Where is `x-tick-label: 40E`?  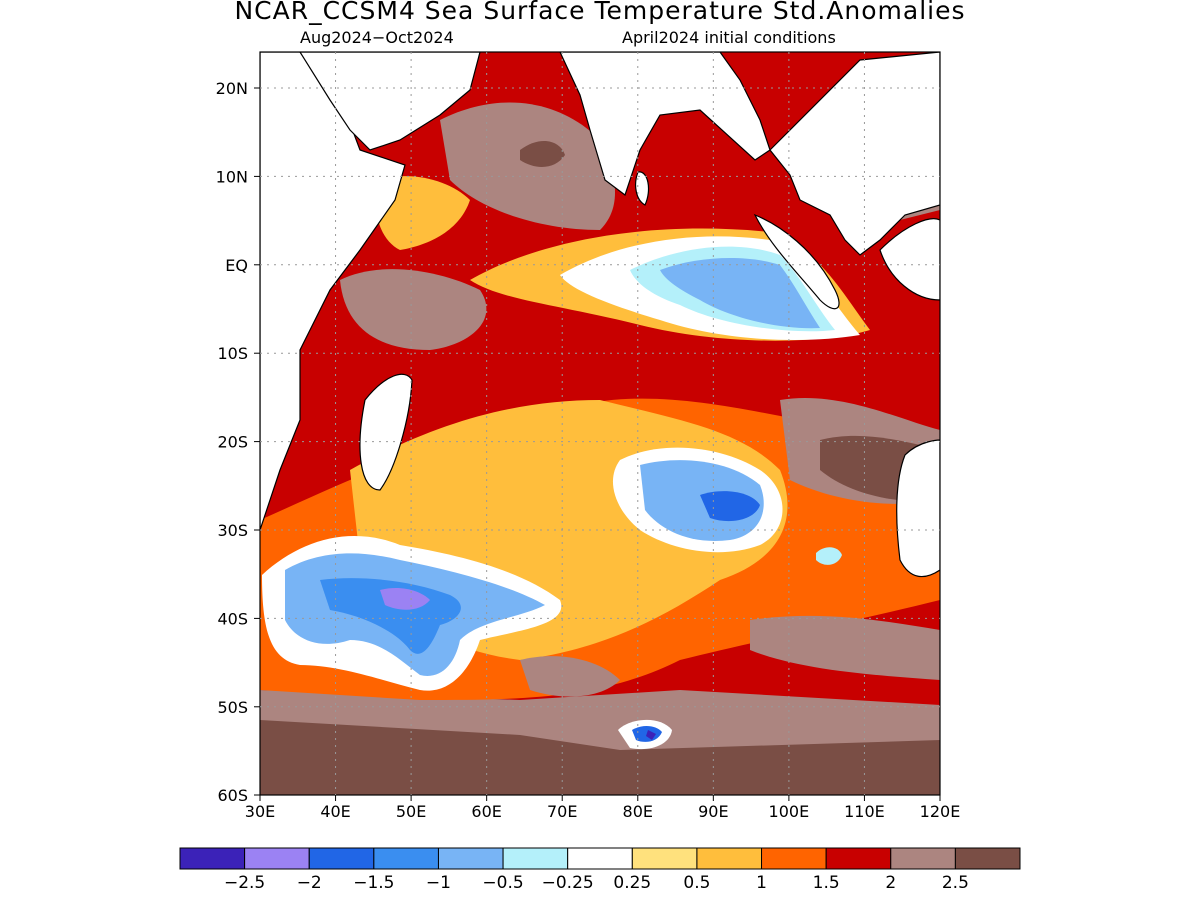
x-tick-label: 40E is located at coordinates (335, 811).